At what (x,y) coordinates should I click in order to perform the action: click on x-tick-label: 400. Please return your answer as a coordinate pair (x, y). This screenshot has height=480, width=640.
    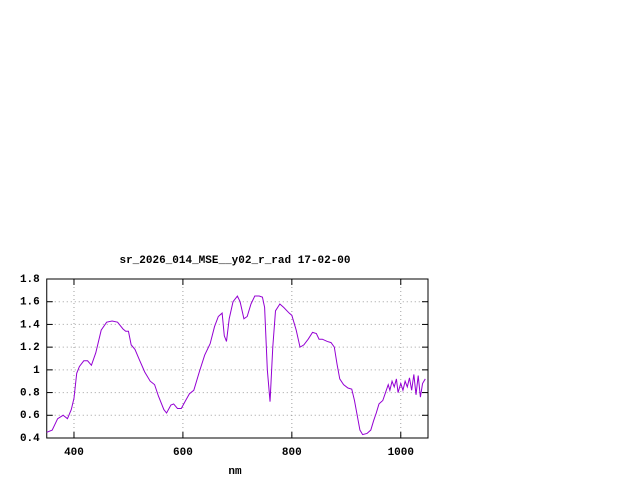
    Looking at the image, I should click on (74, 453).